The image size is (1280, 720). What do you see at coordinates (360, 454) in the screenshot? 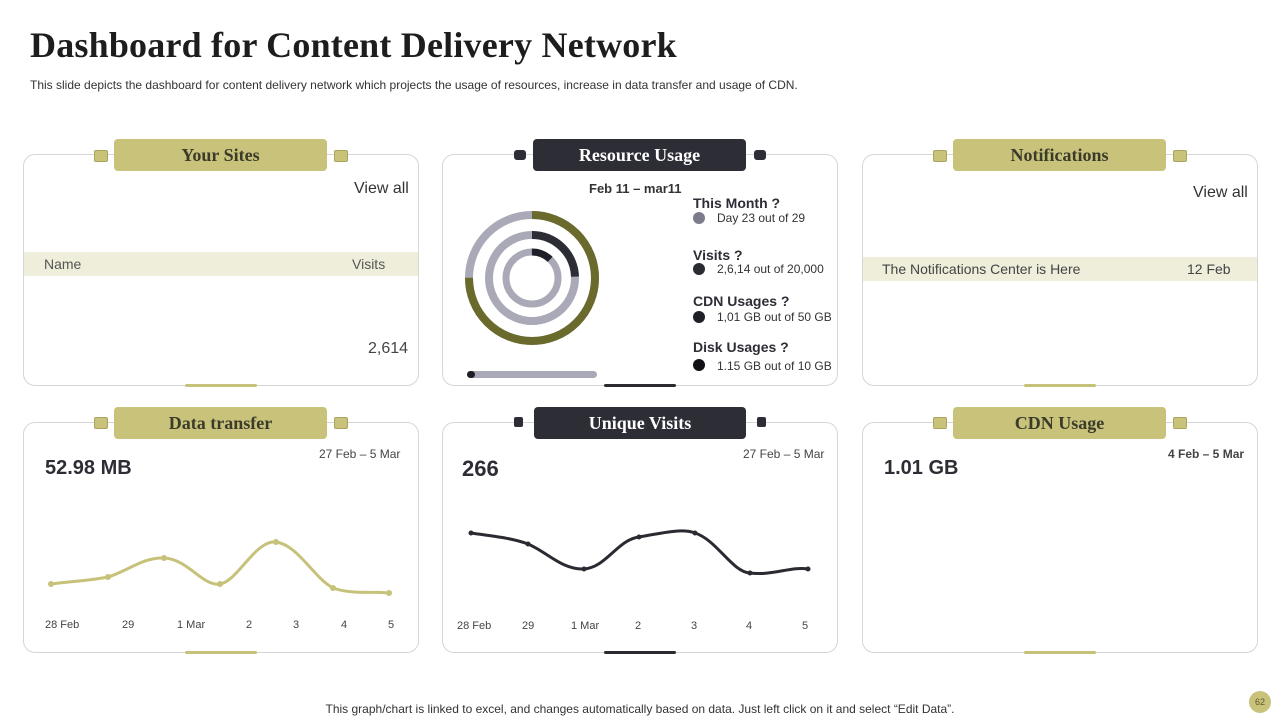
I see `data-transfer-date-range: 27 Feb – 5 Mar` at bounding box center [360, 454].